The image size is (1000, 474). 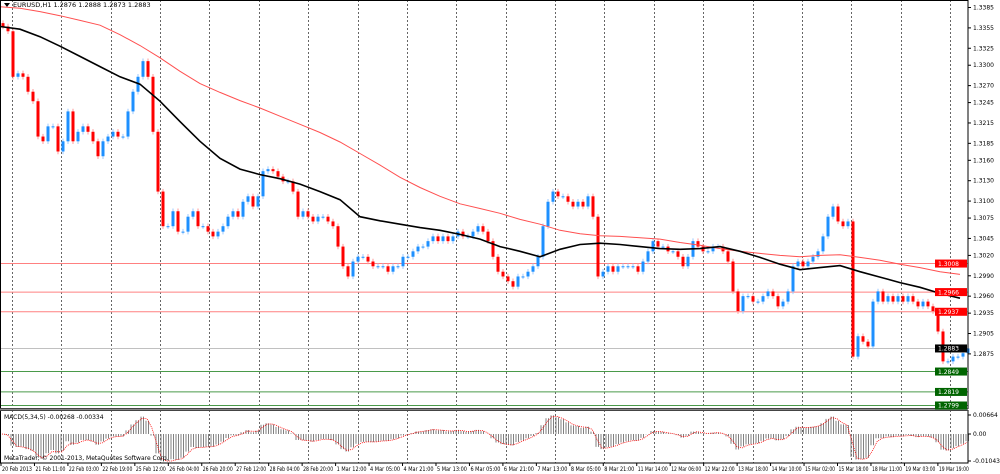 What do you see at coordinates (948, 392) in the screenshot?
I see `level-label: 1.2819` at bounding box center [948, 392].